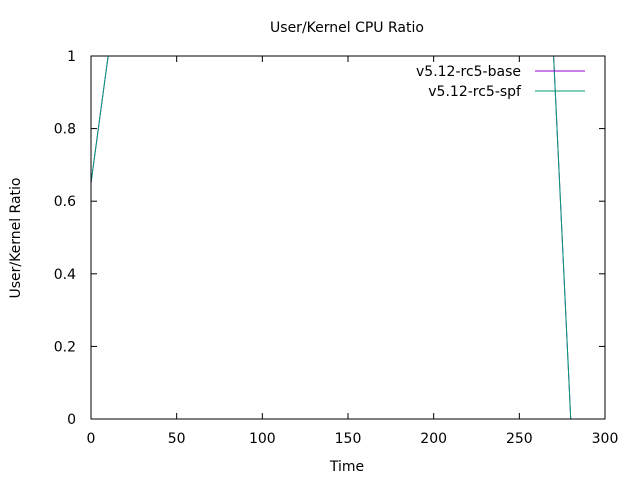 This screenshot has height=484, width=640. I want to click on chart-title: User/Kernel CPU Ratio, so click(347, 28).